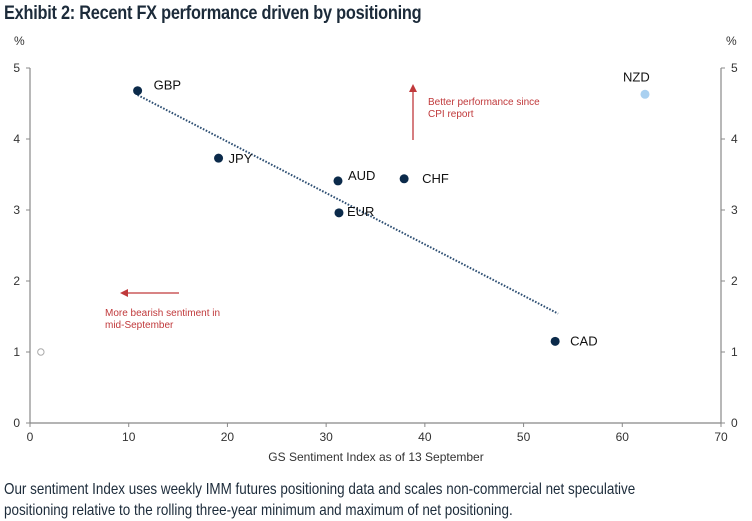  I want to click on y-tick-label-right: 2, so click(734, 281).